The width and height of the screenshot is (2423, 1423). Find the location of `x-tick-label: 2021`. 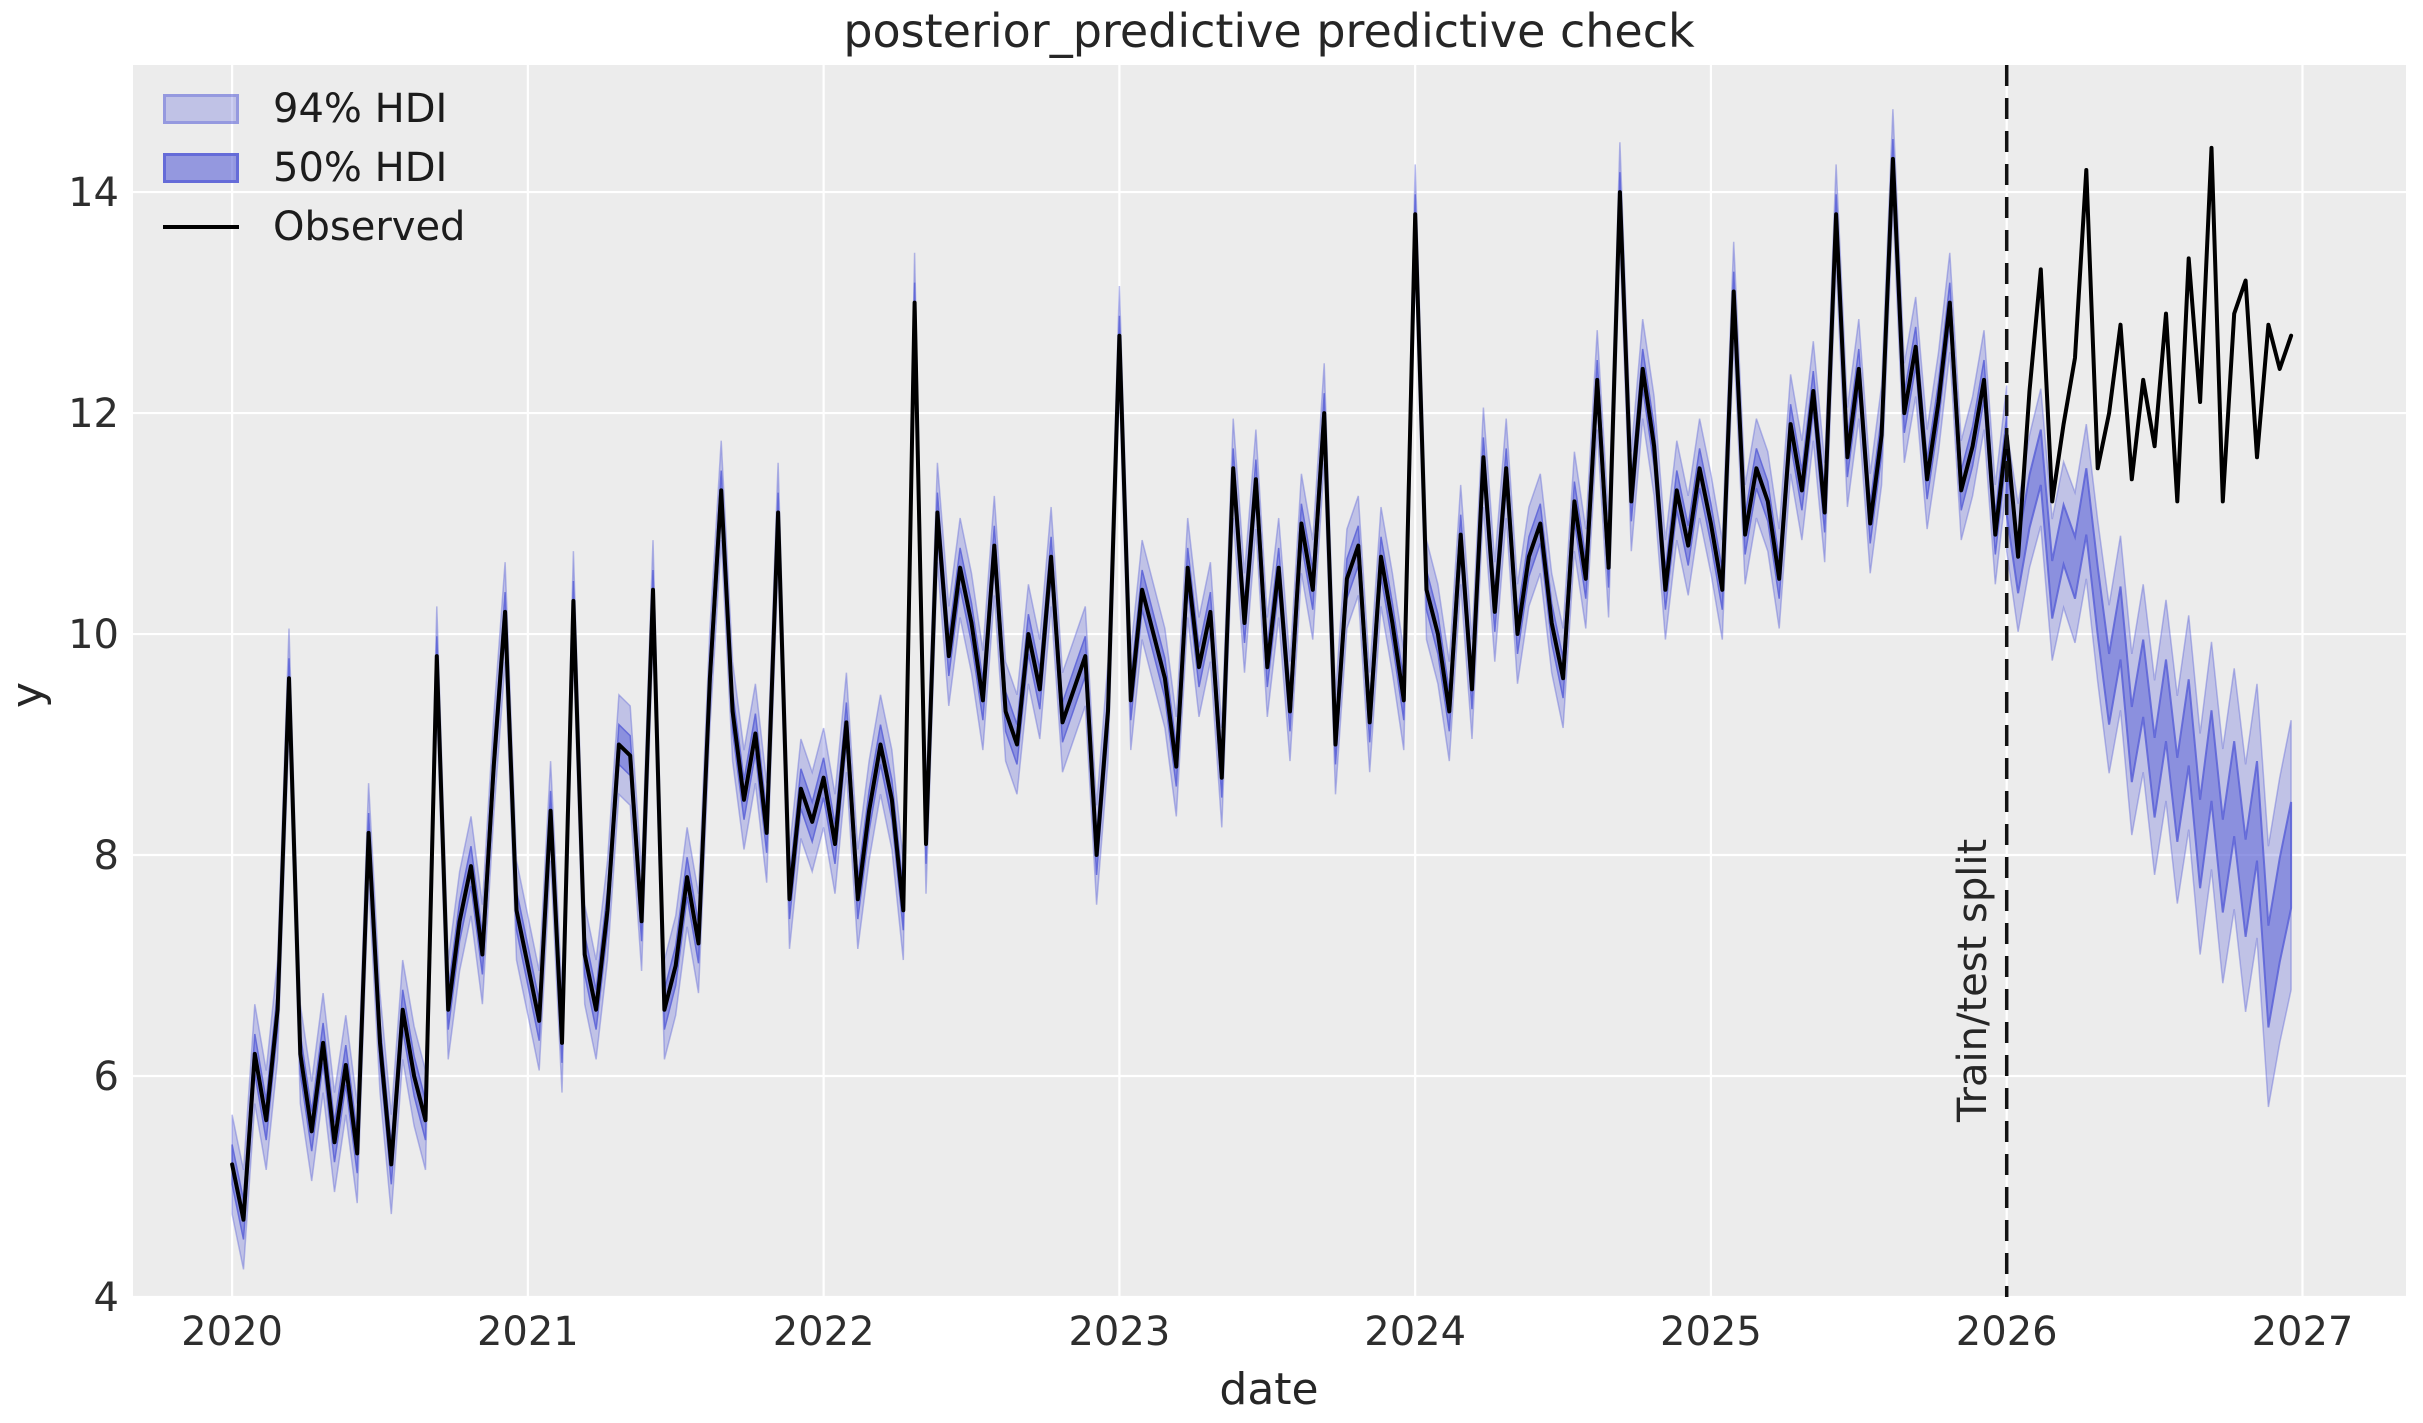

x-tick-label: 2021 is located at coordinates (528, 1332).